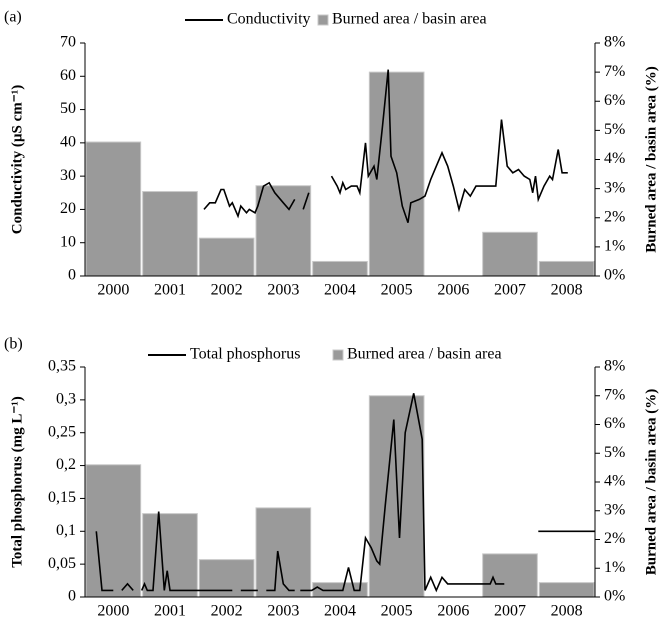  What do you see at coordinates (17, 159) in the screenshot?
I see `y-axis-label: Conductivity (µS cm⁻¹)` at bounding box center [17, 159].